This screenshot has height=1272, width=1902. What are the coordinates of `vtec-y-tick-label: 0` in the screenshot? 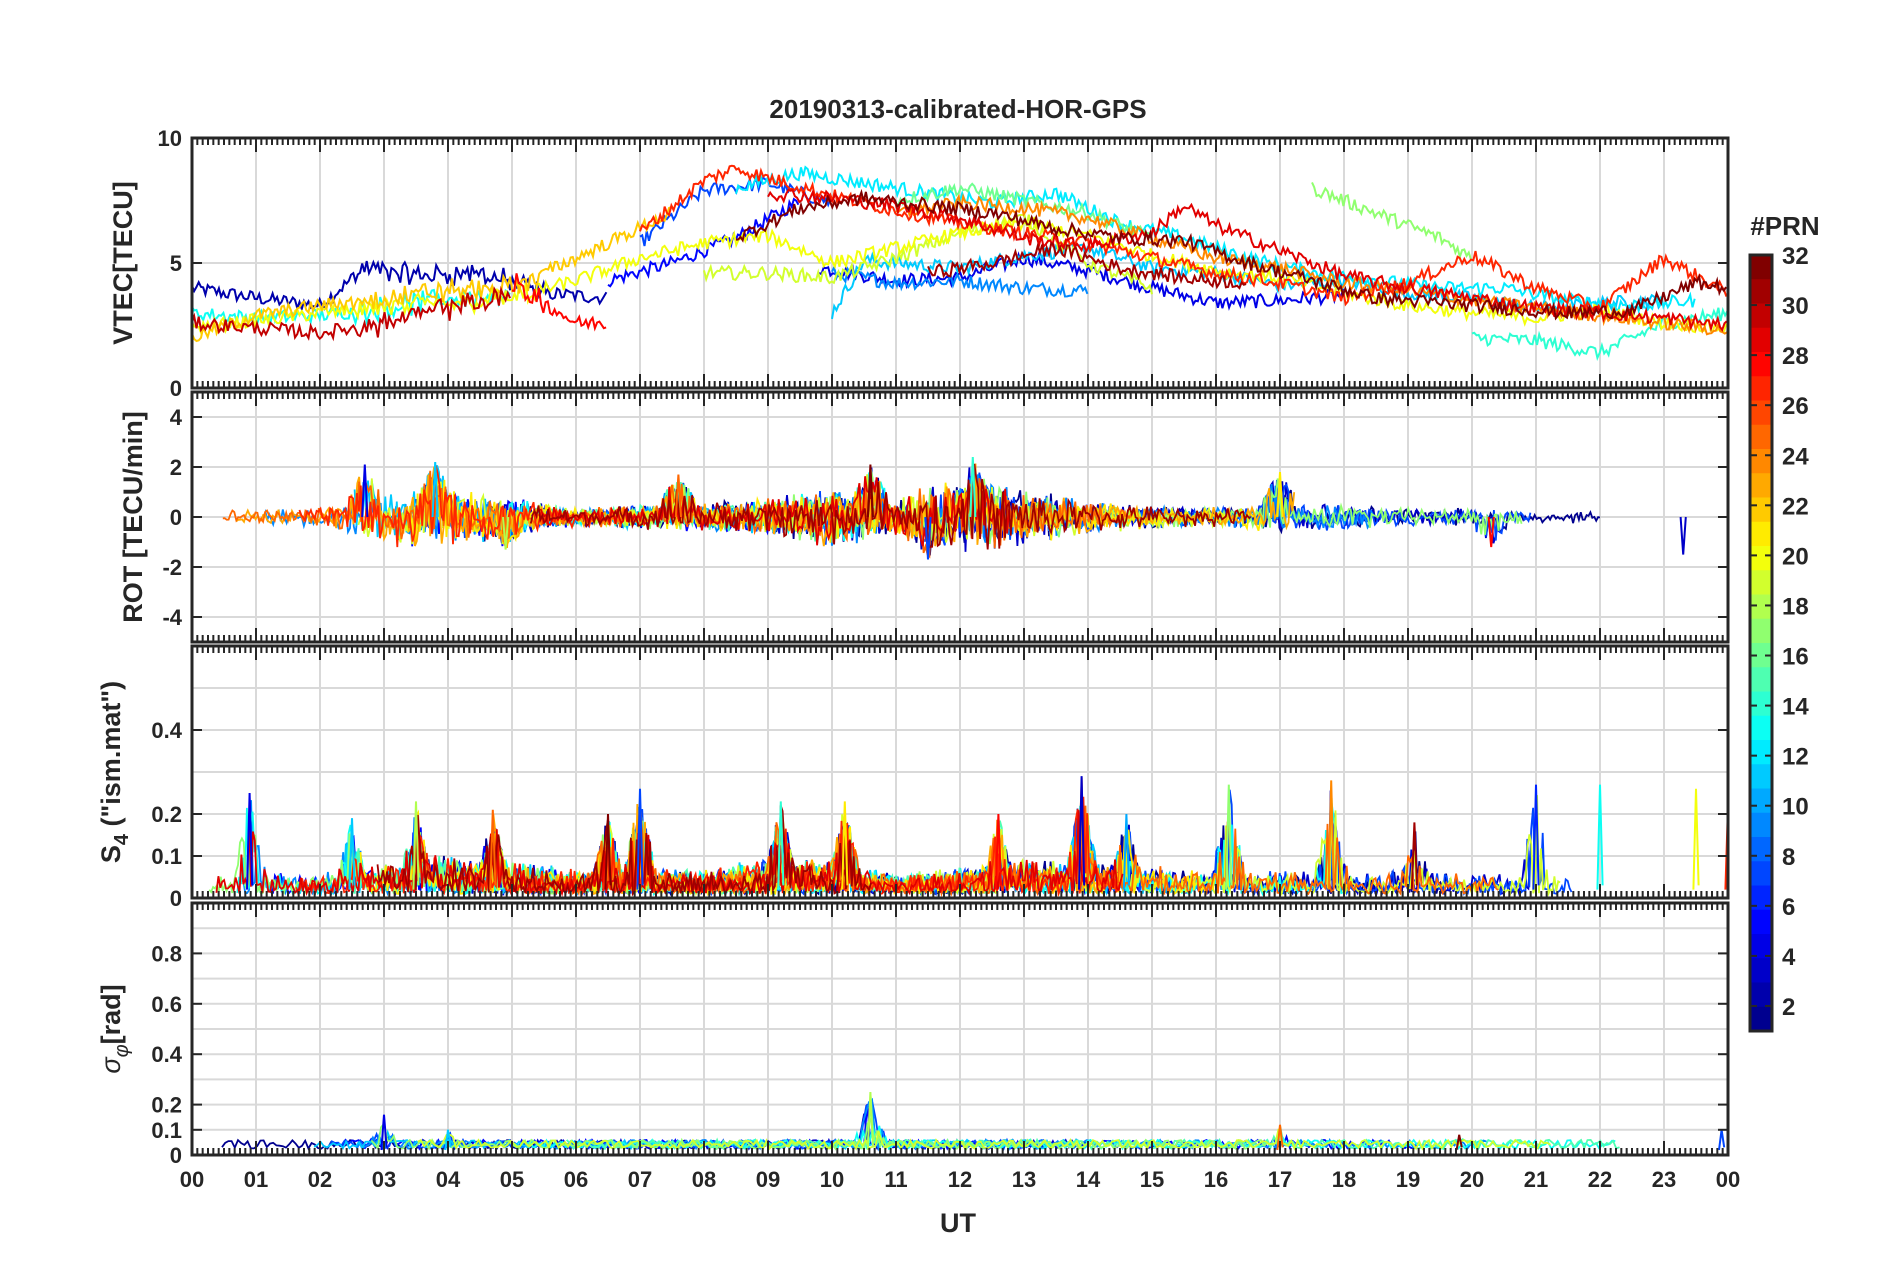 It's located at (176, 388).